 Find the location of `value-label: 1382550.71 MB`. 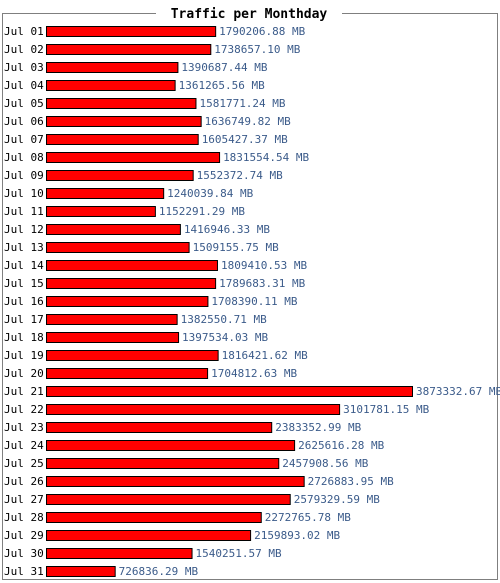

value-label: 1382550.71 MB is located at coordinates (224, 319).